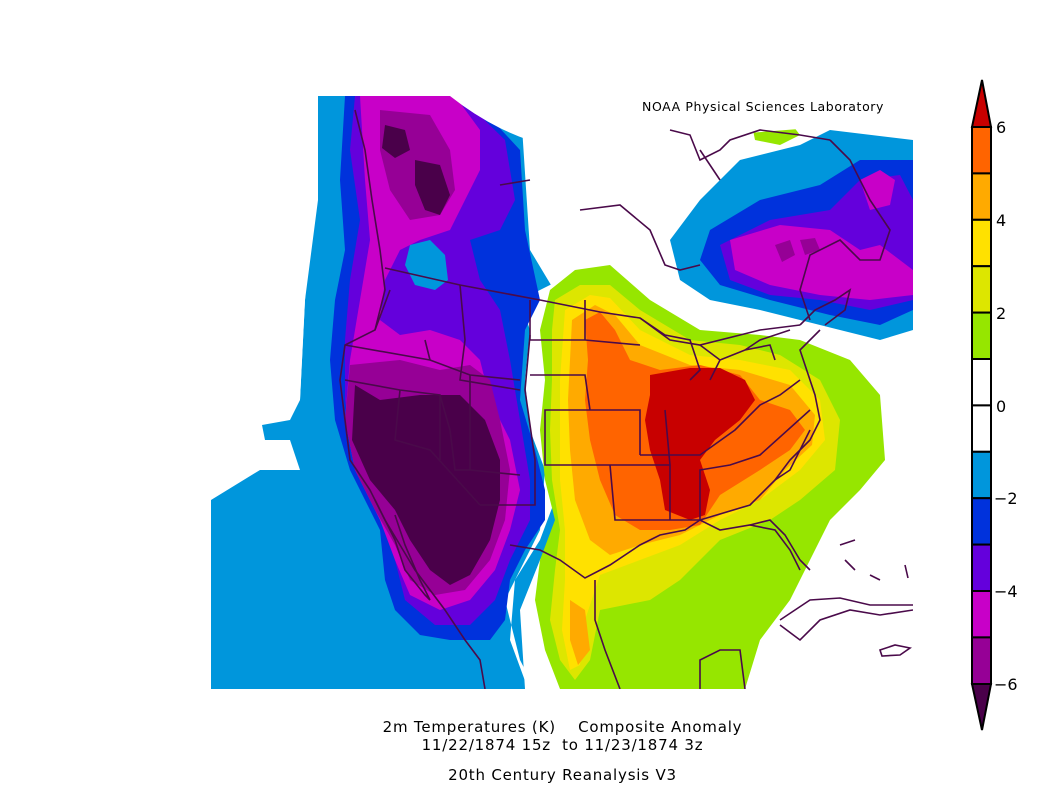 The image size is (1050, 811). Describe the element at coordinates (655, 549) in the screenshot. I see `gulf-coastline` at that location.